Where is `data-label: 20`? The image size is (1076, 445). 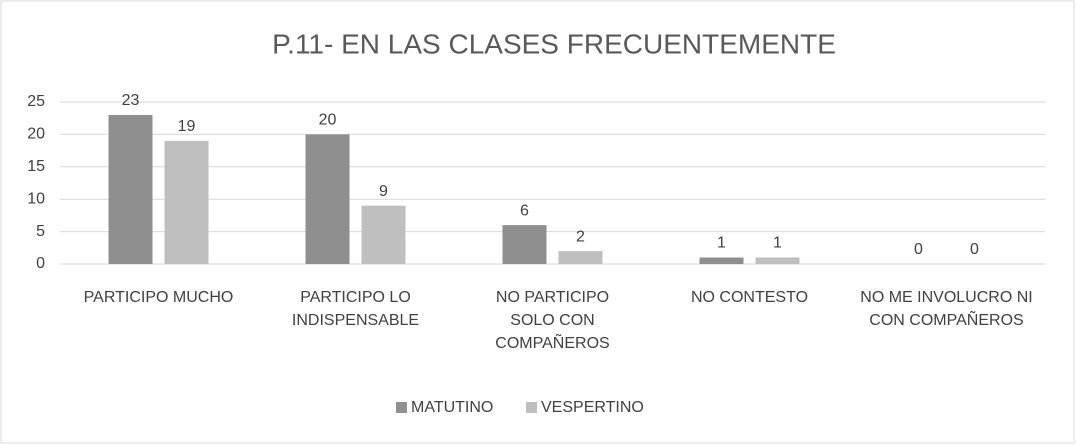 data-label: 20 is located at coordinates (328, 120).